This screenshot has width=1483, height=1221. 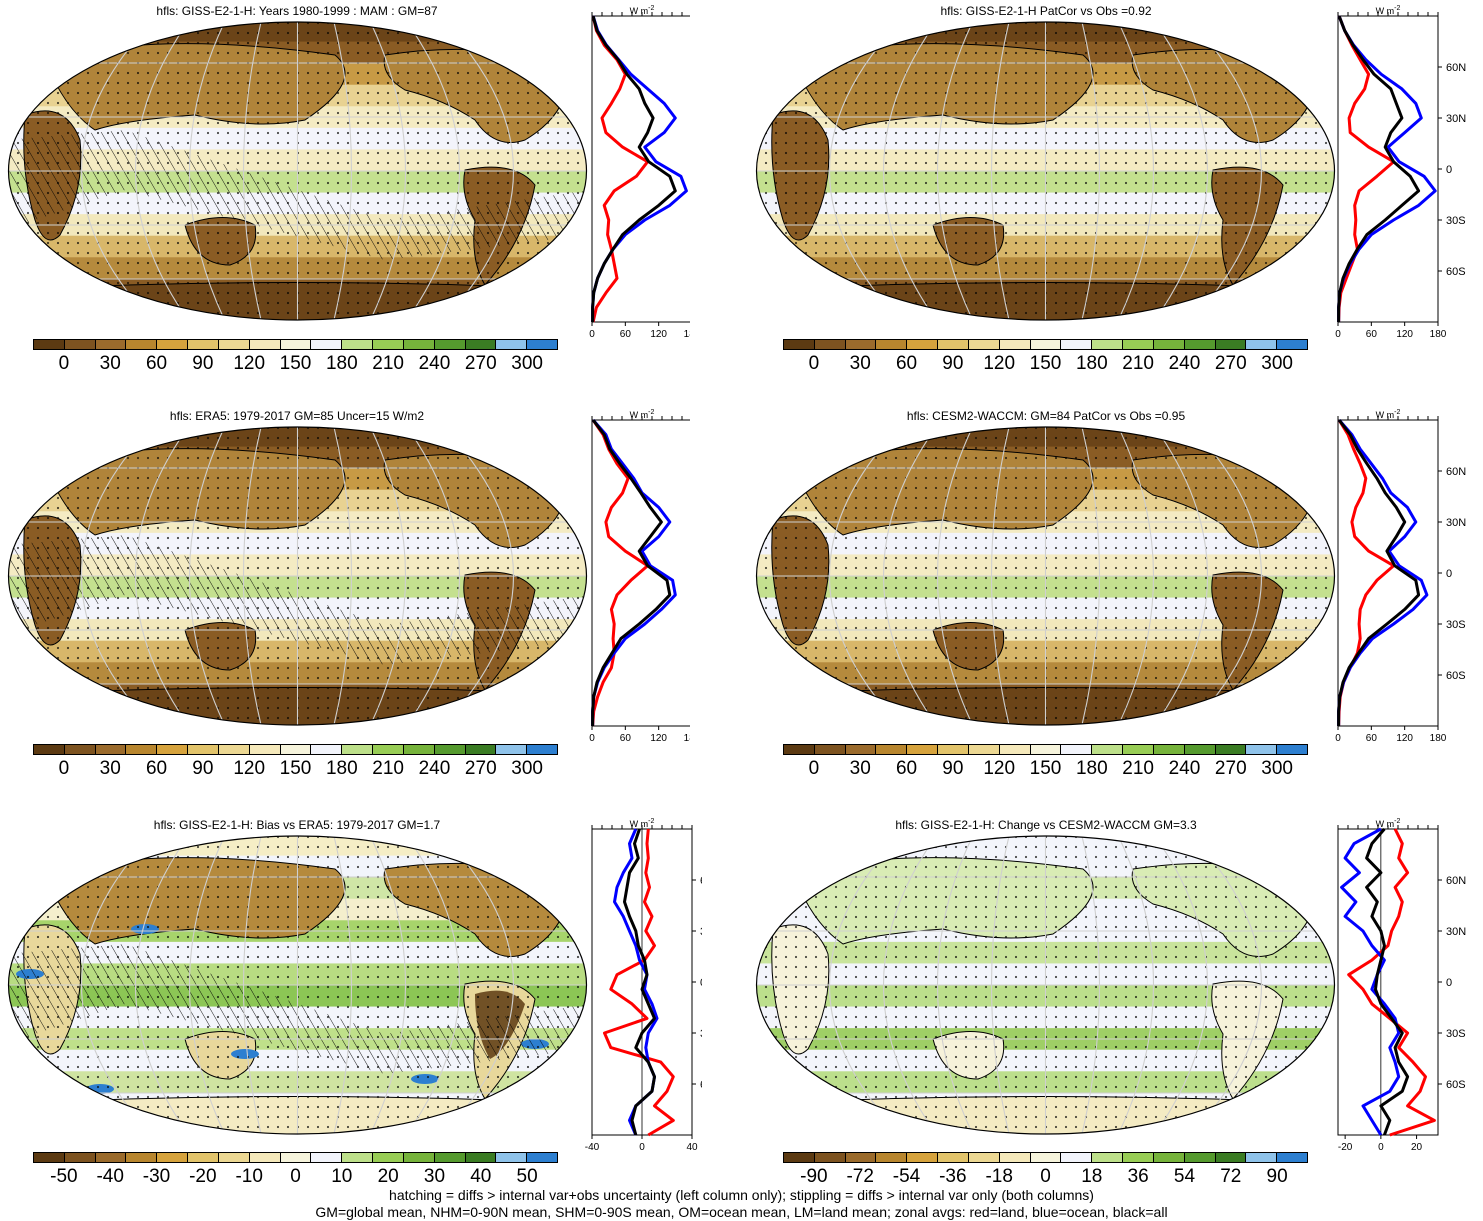 I want to click on panel-title: hfls: GISS-E2-1-H PatCor vs Obs =0.92, so click(x=1046, y=11).